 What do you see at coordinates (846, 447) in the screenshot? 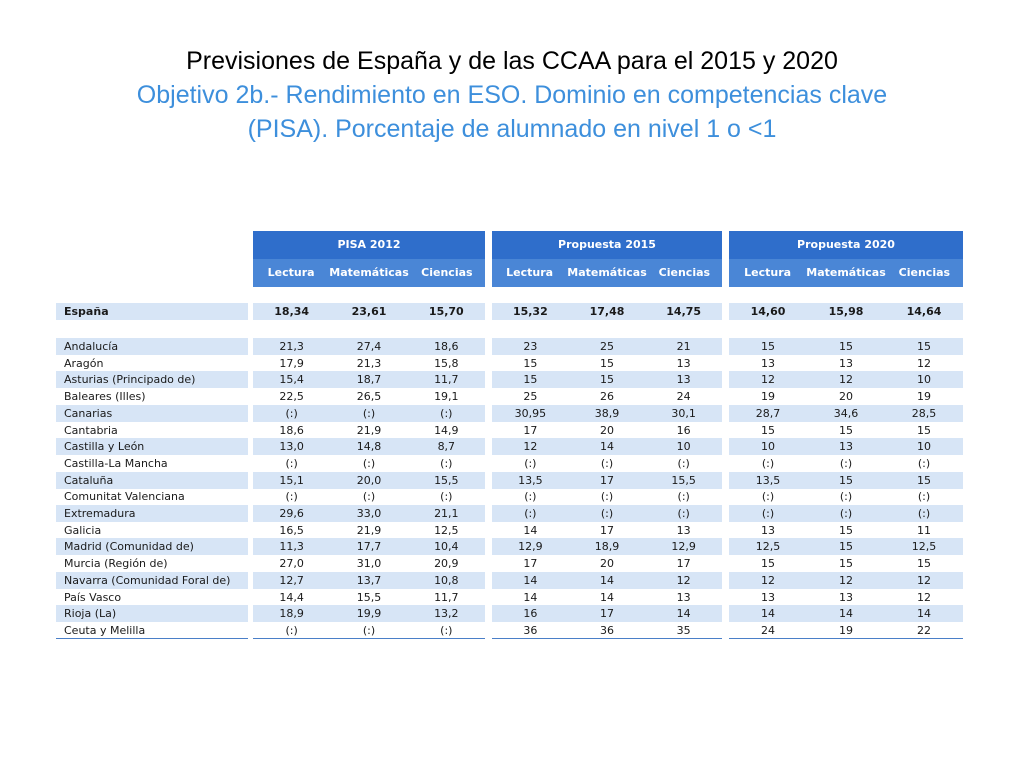
I see `values-propuesta-2020: 10 13 10` at bounding box center [846, 447].